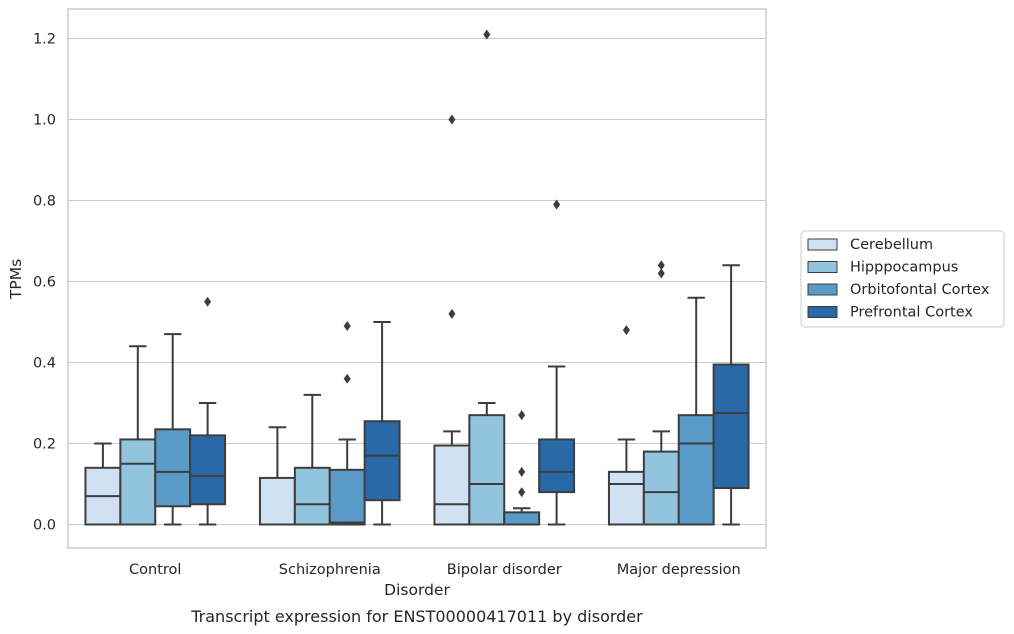 The height and width of the screenshot is (634, 1014). Describe the element at coordinates (417, 590) in the screenshot. I see `x-axis-title: Disorder` at that location.